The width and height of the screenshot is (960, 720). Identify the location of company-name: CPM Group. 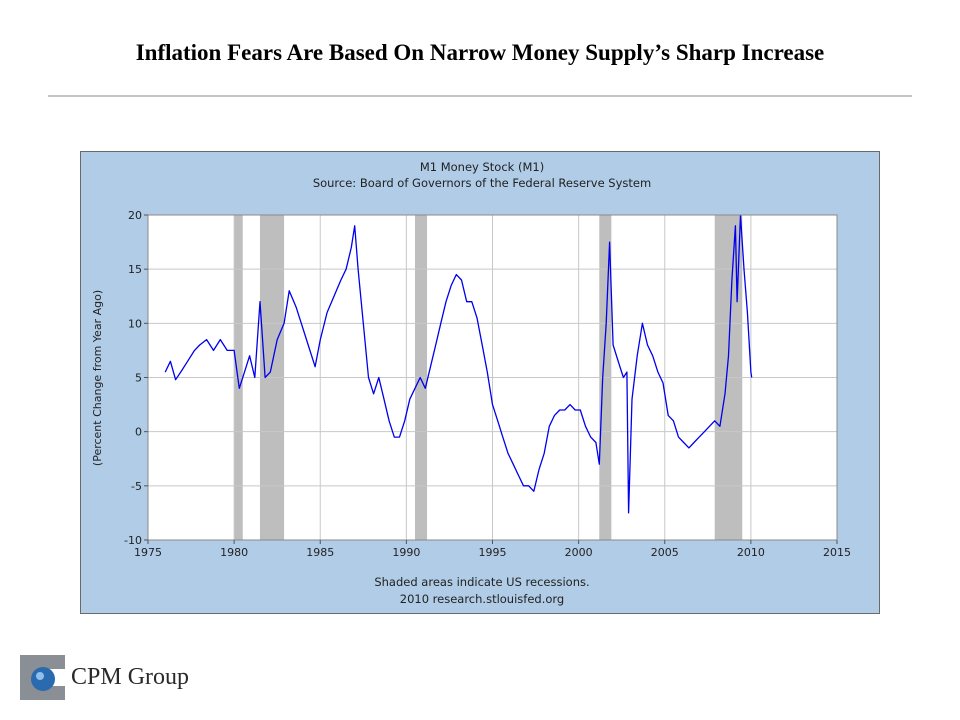
(130, 677).